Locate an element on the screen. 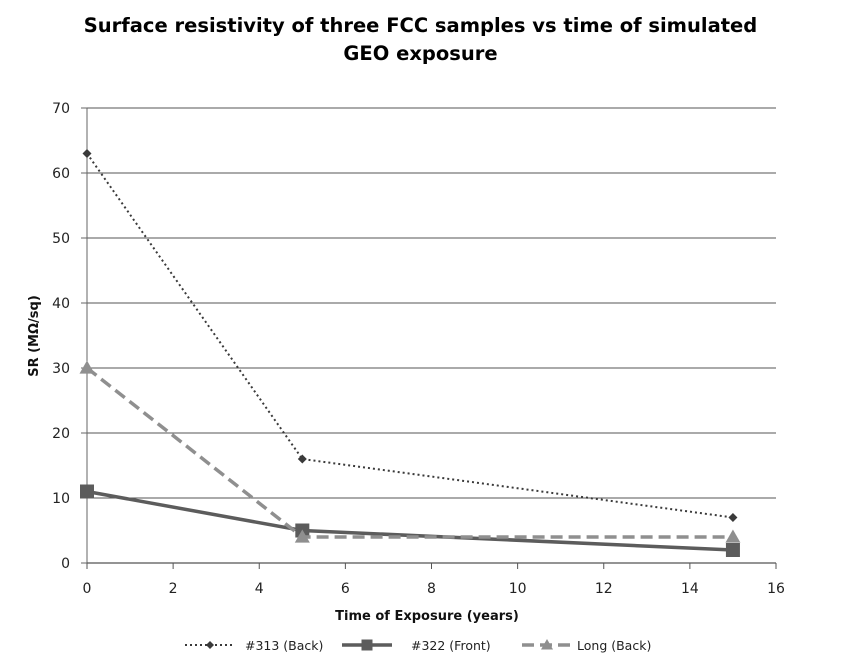 This screenshot has width=841, height=655. y-tick-label: 60 is located at coordinates (61, 174).